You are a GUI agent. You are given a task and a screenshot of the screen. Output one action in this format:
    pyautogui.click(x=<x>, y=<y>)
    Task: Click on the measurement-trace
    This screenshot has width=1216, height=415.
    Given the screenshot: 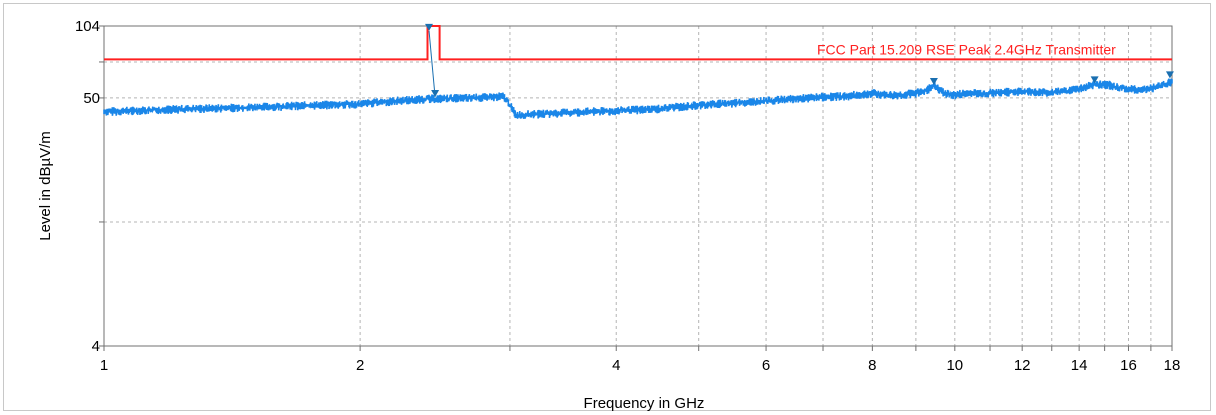 What is the action you would take?
    pyautogui.click(x=638, y=99)
    